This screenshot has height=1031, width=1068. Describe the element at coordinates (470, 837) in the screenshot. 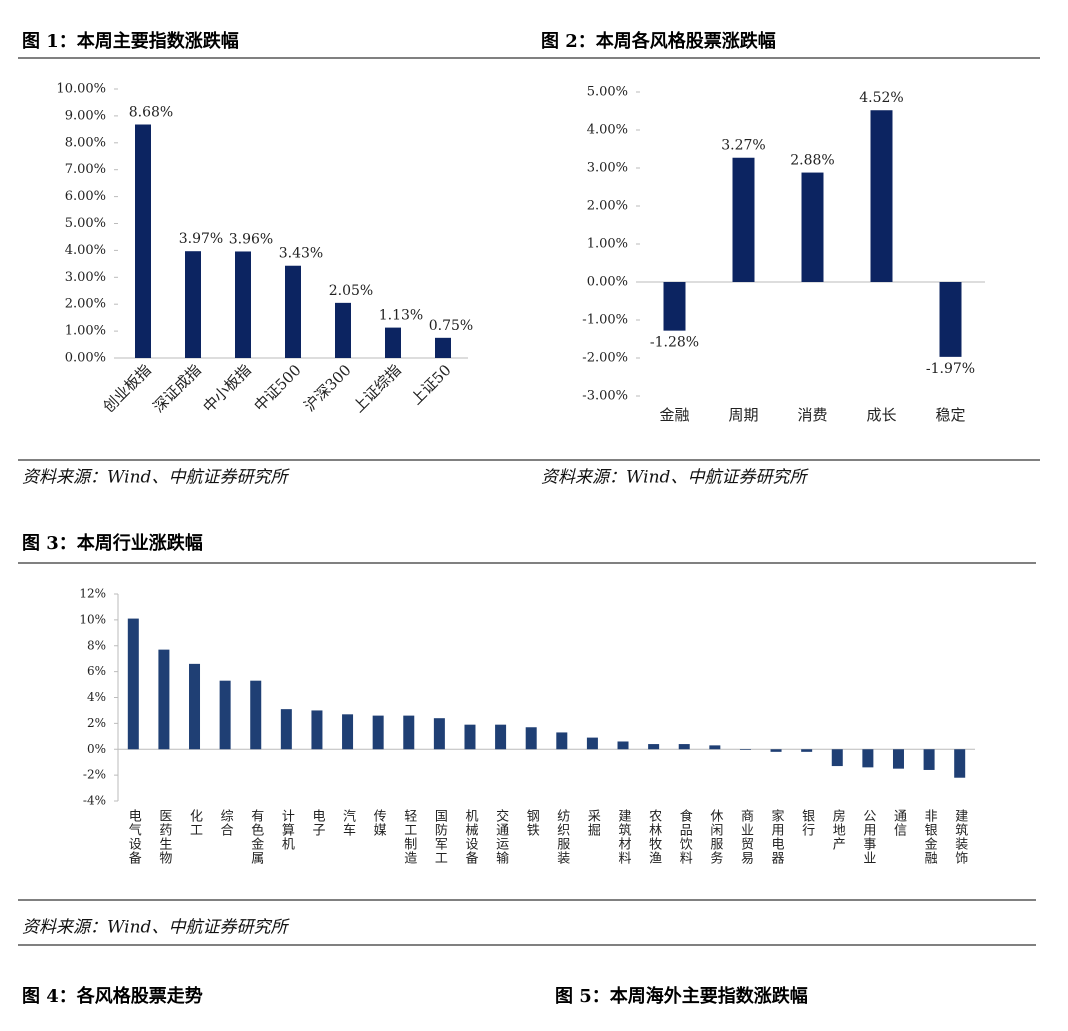

I see `x-tick-label: 机械设备` at that location.